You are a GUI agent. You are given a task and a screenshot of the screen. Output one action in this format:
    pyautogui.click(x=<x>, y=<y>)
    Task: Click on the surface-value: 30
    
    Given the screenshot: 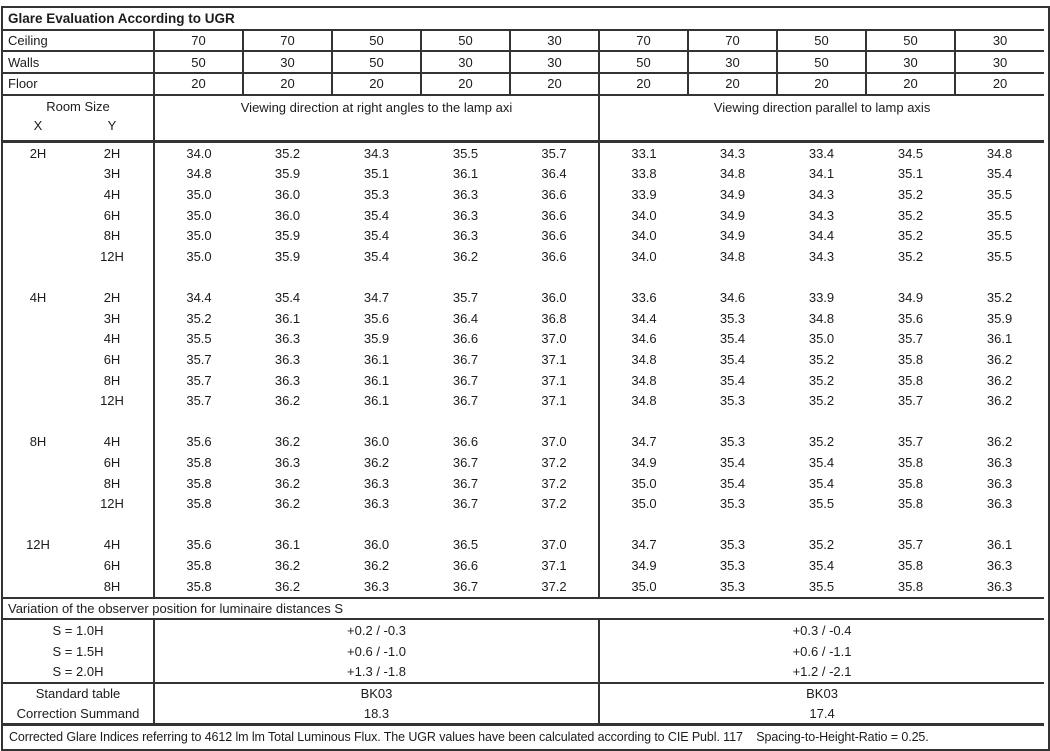 What is the action you would take?
    pyautogui.click(x=999, y=41)
    